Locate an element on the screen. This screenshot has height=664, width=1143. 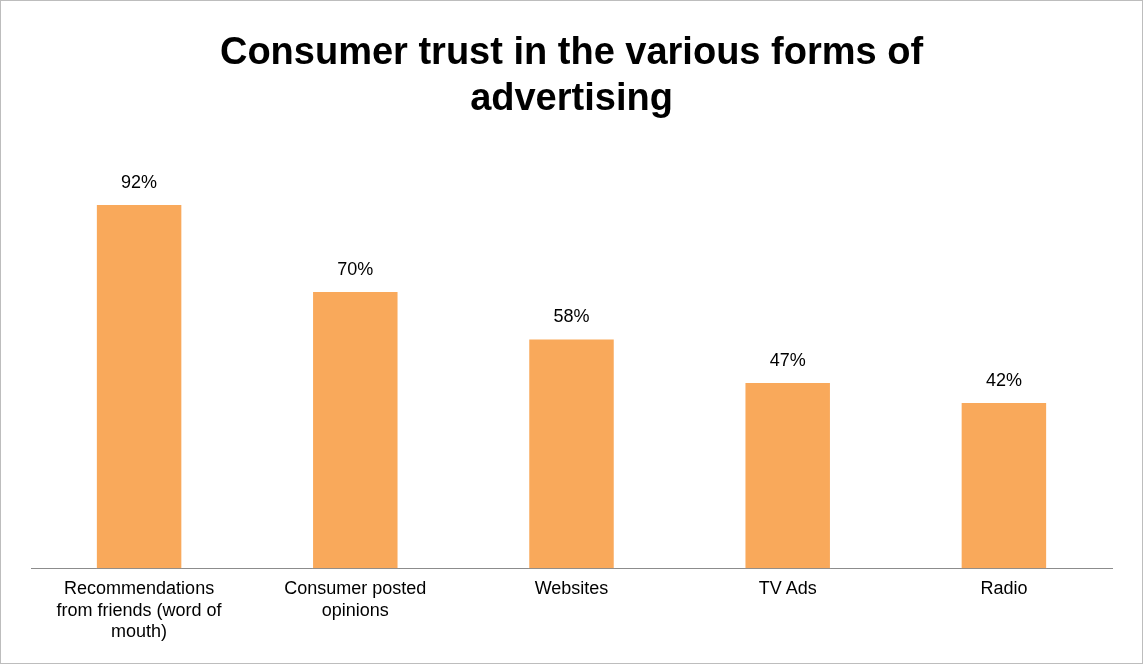
x-tick-label: Websites is located at coordinates (571, 587).